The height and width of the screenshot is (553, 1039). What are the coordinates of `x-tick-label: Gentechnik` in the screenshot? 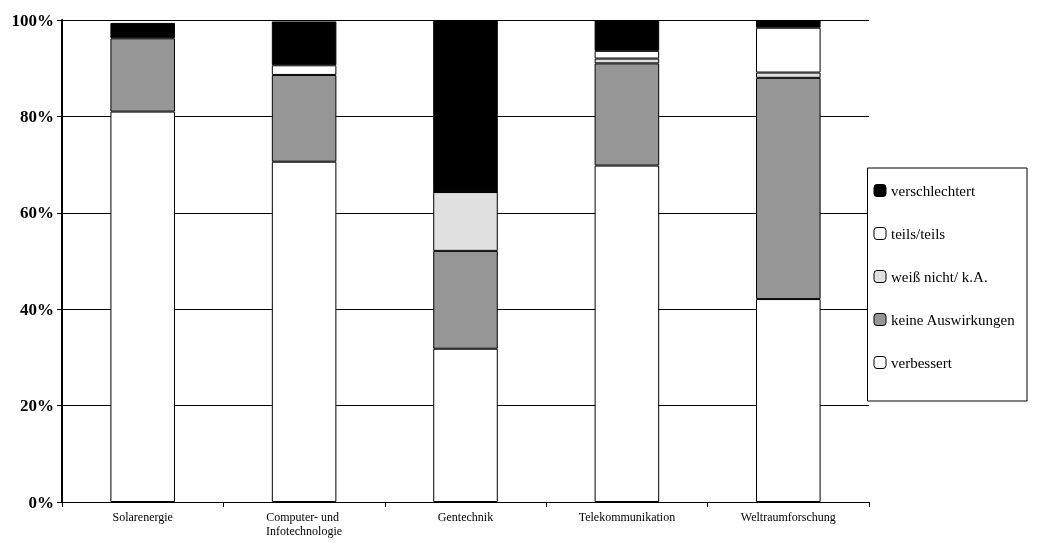 It's located at (465, 517).